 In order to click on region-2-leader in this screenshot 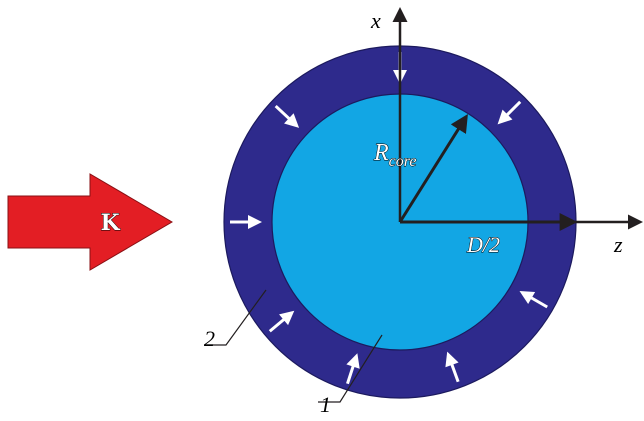, I will do `click(235, 317)`.